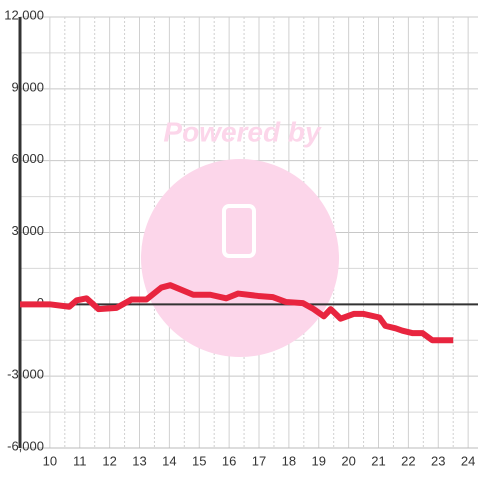 The height and width of the screenshot is (485, 480). Describe the element at coordinates (378, 460) in the screenshot. I see `x-tick-label: 21` at that location.